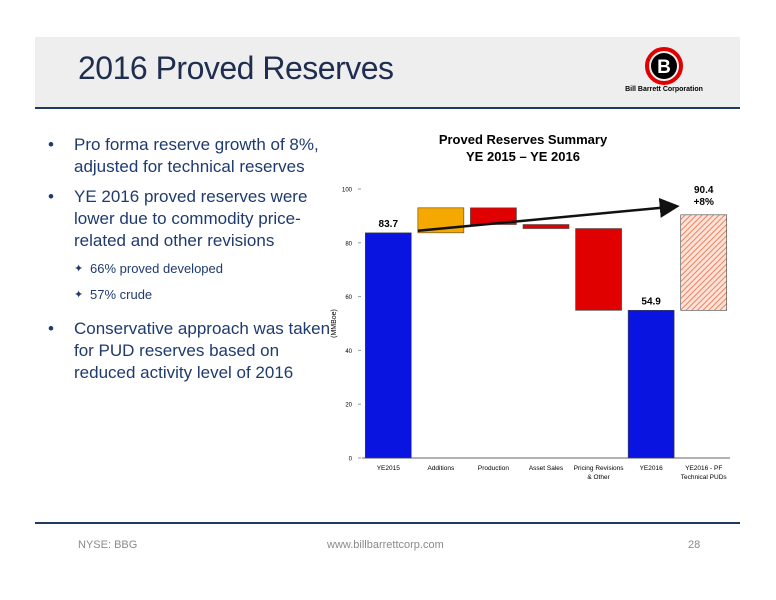  Describe the element at coordinates (348, 298) in the screenshot. I see `y-tick-label: 60` at that location.